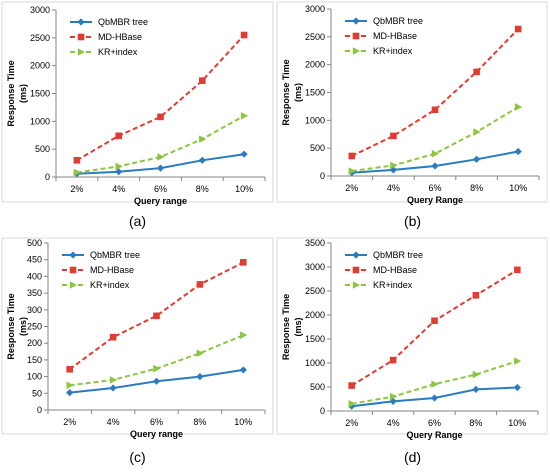  Describe the element at coordinates (40, 94) in the screenshot. I see `y-tick-label: 1500` at that location.